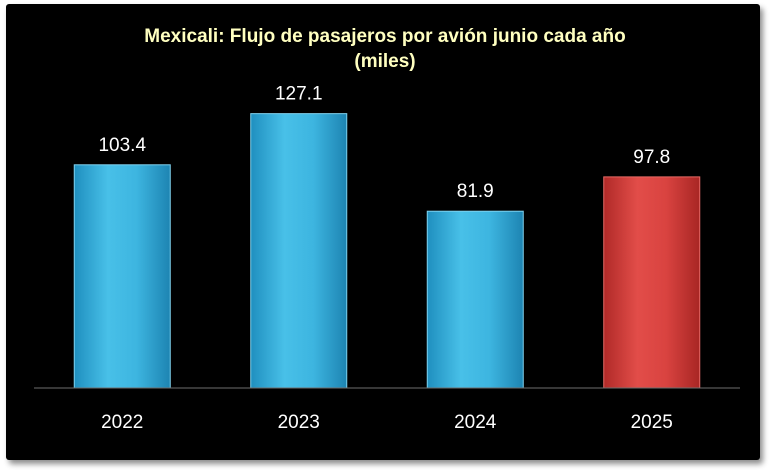 The height and width of the screenshot is (470, 770). Describe the element at coordinates (299, 94) in the screenshot. I see `value-label-2023: 127.1` at that location.